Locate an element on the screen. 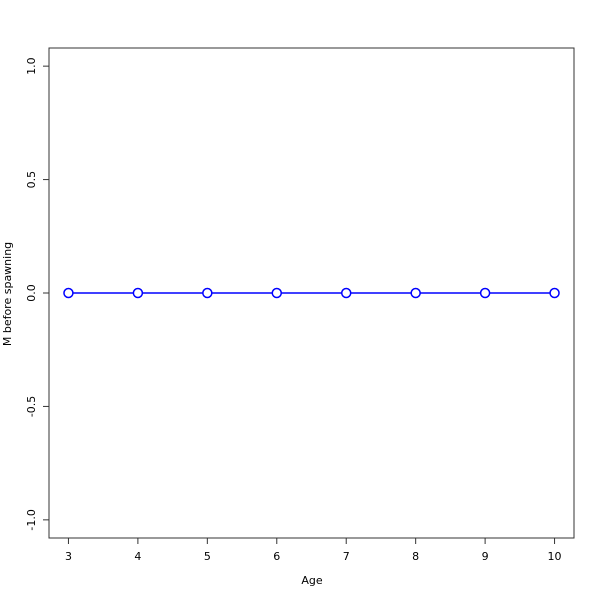 This screenshot has width=600, height=605. y-tick-label: -0.5 is located at coordinates (31, 406).